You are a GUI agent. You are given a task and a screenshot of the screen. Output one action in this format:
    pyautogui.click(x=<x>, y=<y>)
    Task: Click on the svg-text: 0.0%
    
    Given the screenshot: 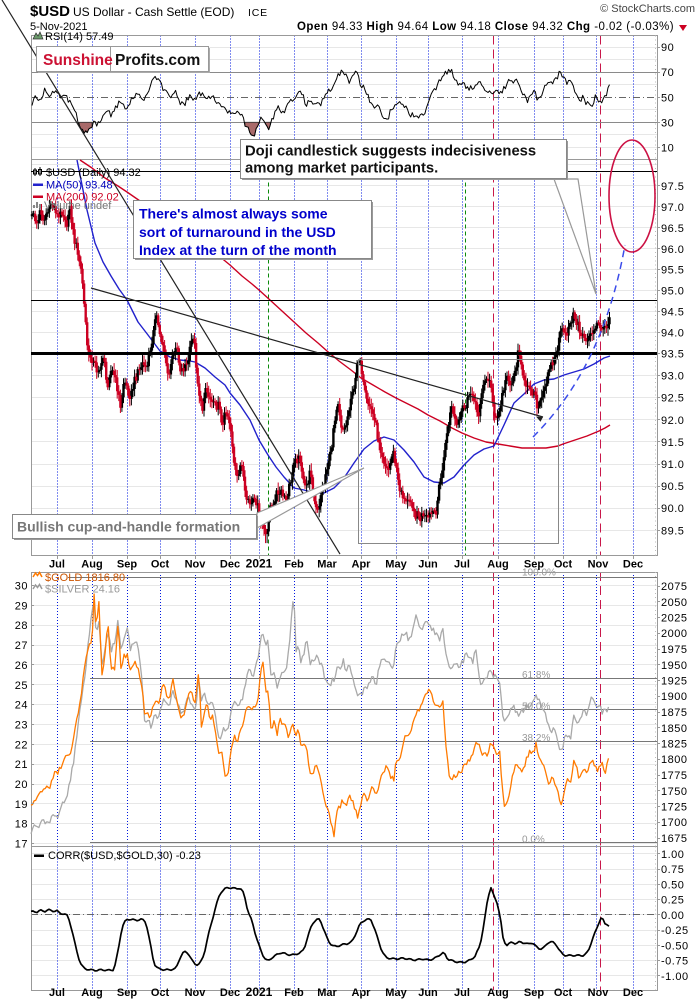 What is the action you would take?
    pyautogui.click(x=533, y=840)
    